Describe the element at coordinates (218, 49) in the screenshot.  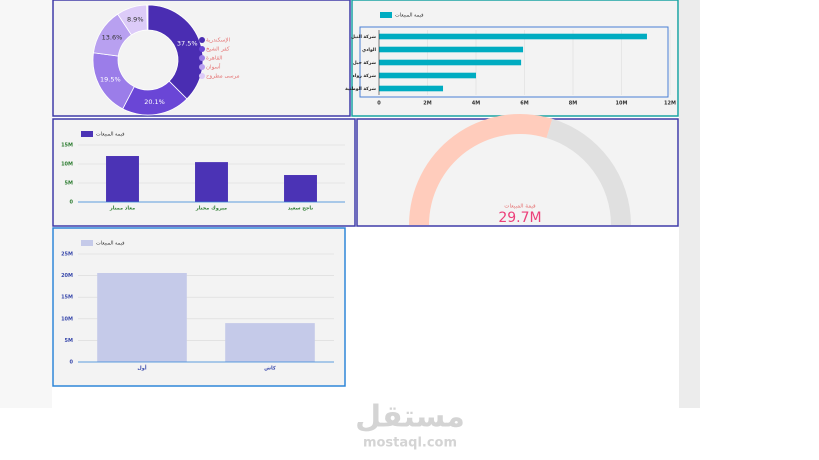
I see `legend-label: كفر الشيخ` at that location.